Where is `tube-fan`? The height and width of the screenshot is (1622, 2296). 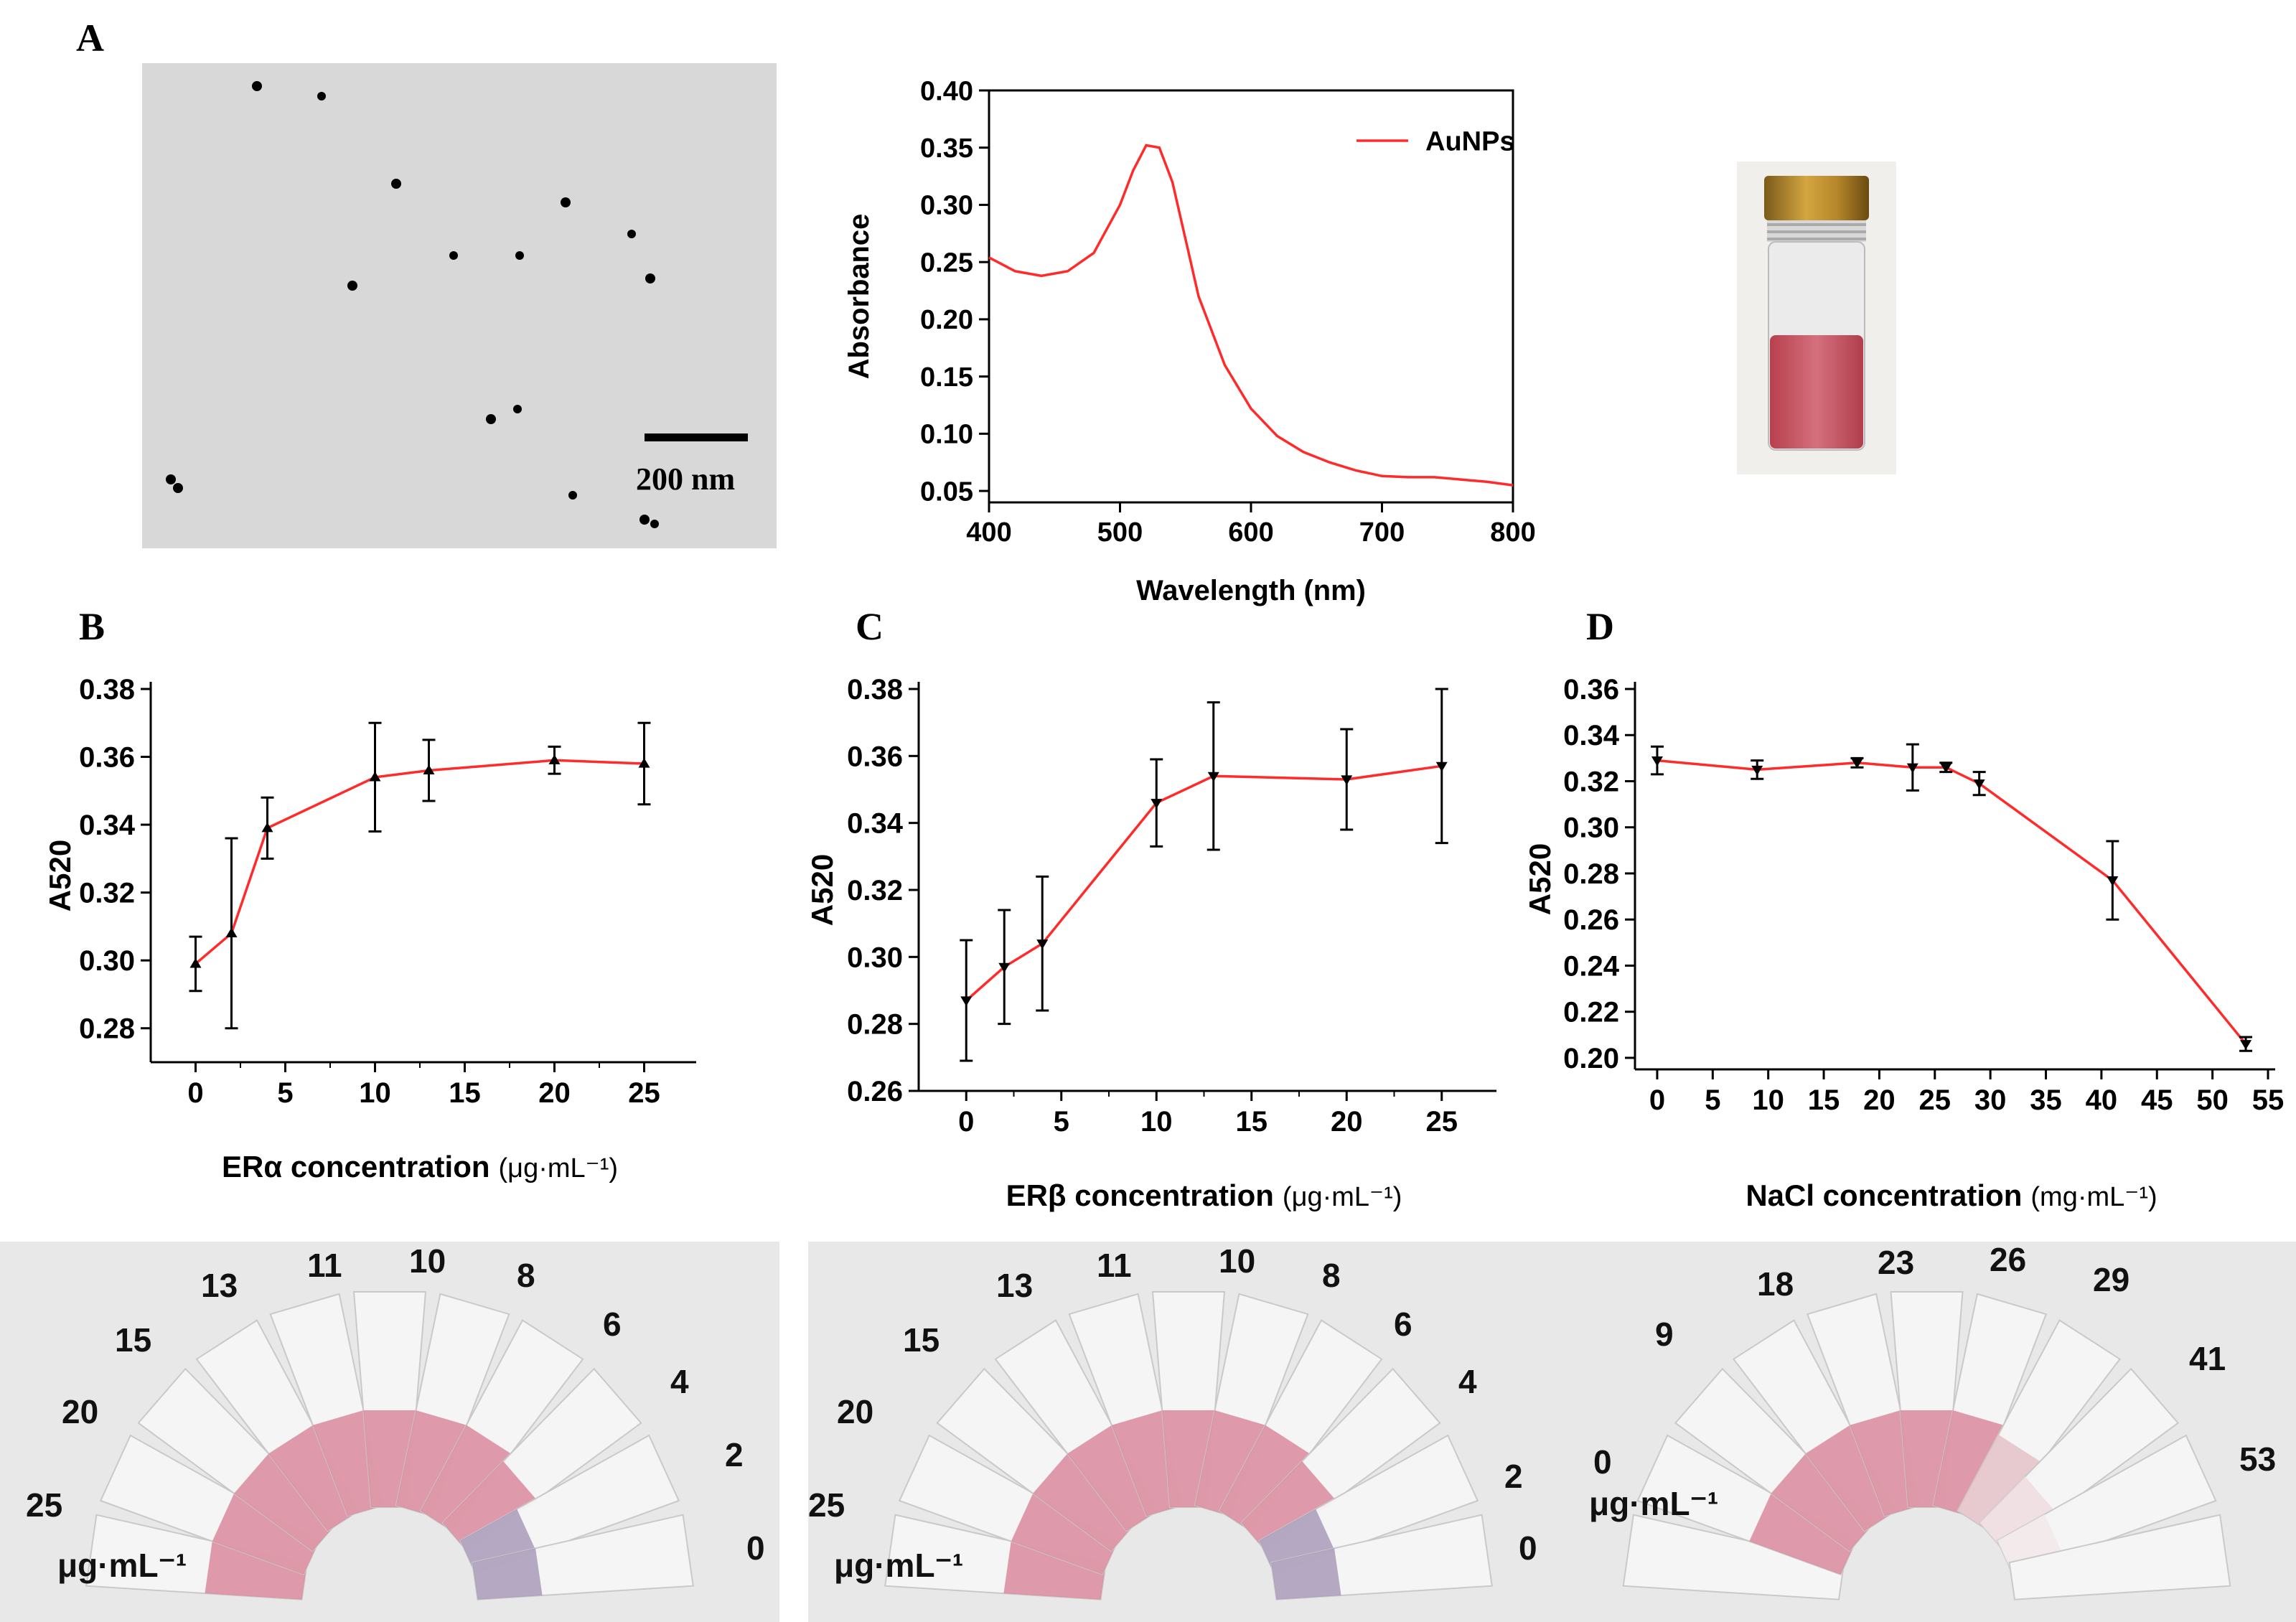
tube-fan is located at coordinates (389, 1445).